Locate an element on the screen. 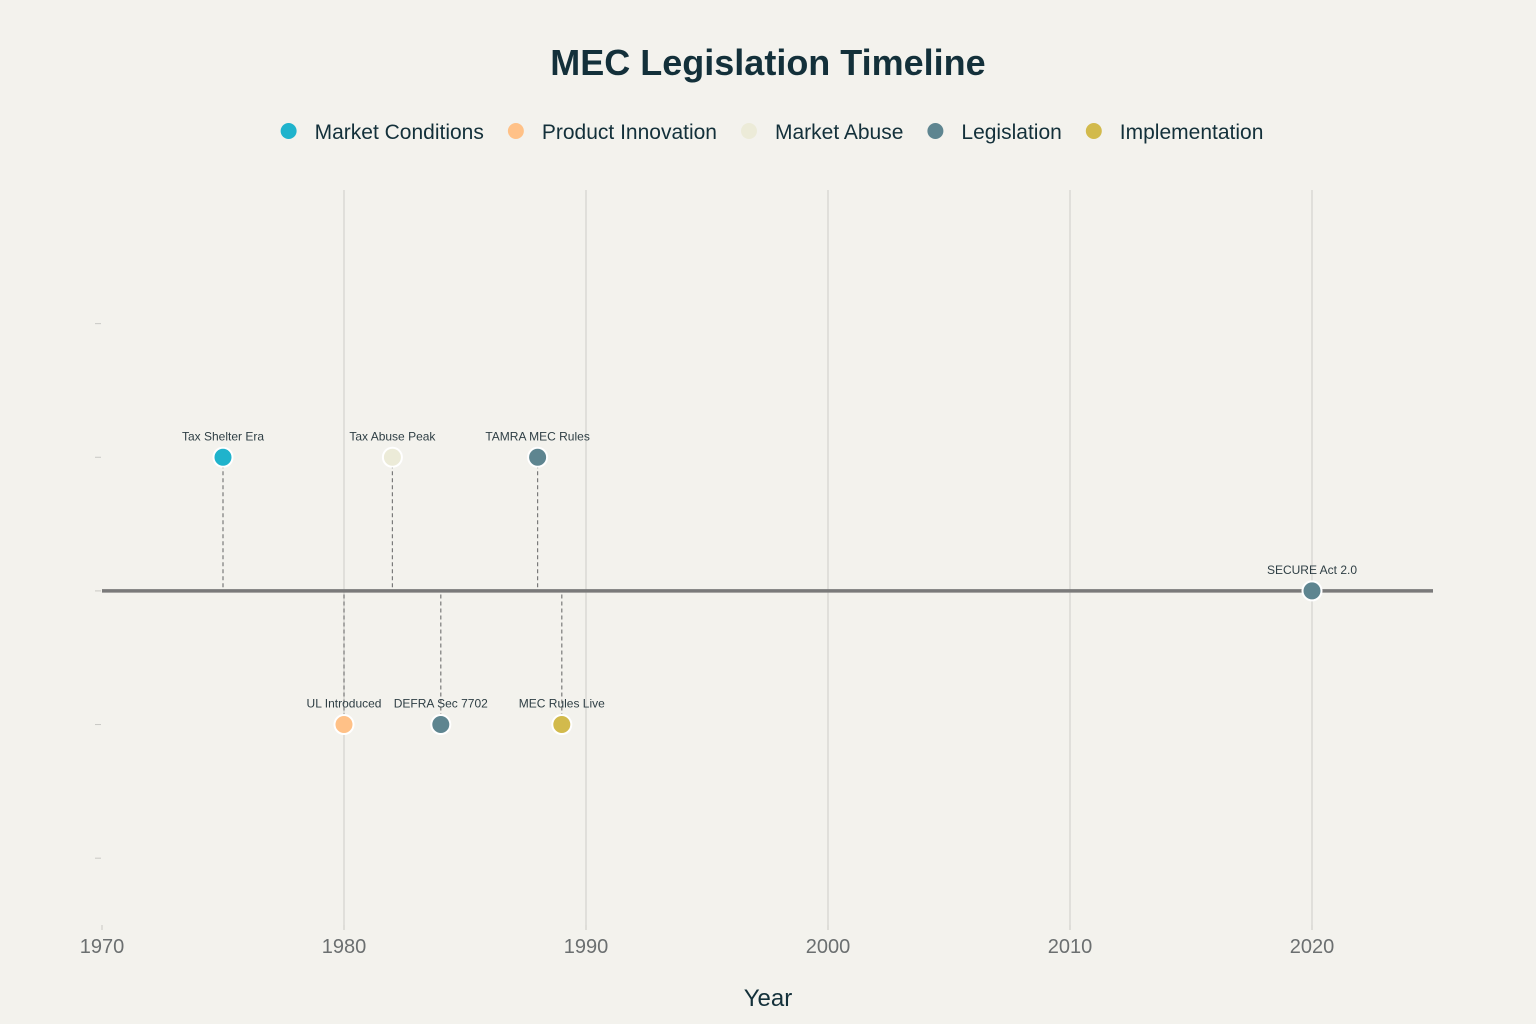  event-tax-abuse-peak: Tax Abuse Peak is located at coordinates (392, 510).